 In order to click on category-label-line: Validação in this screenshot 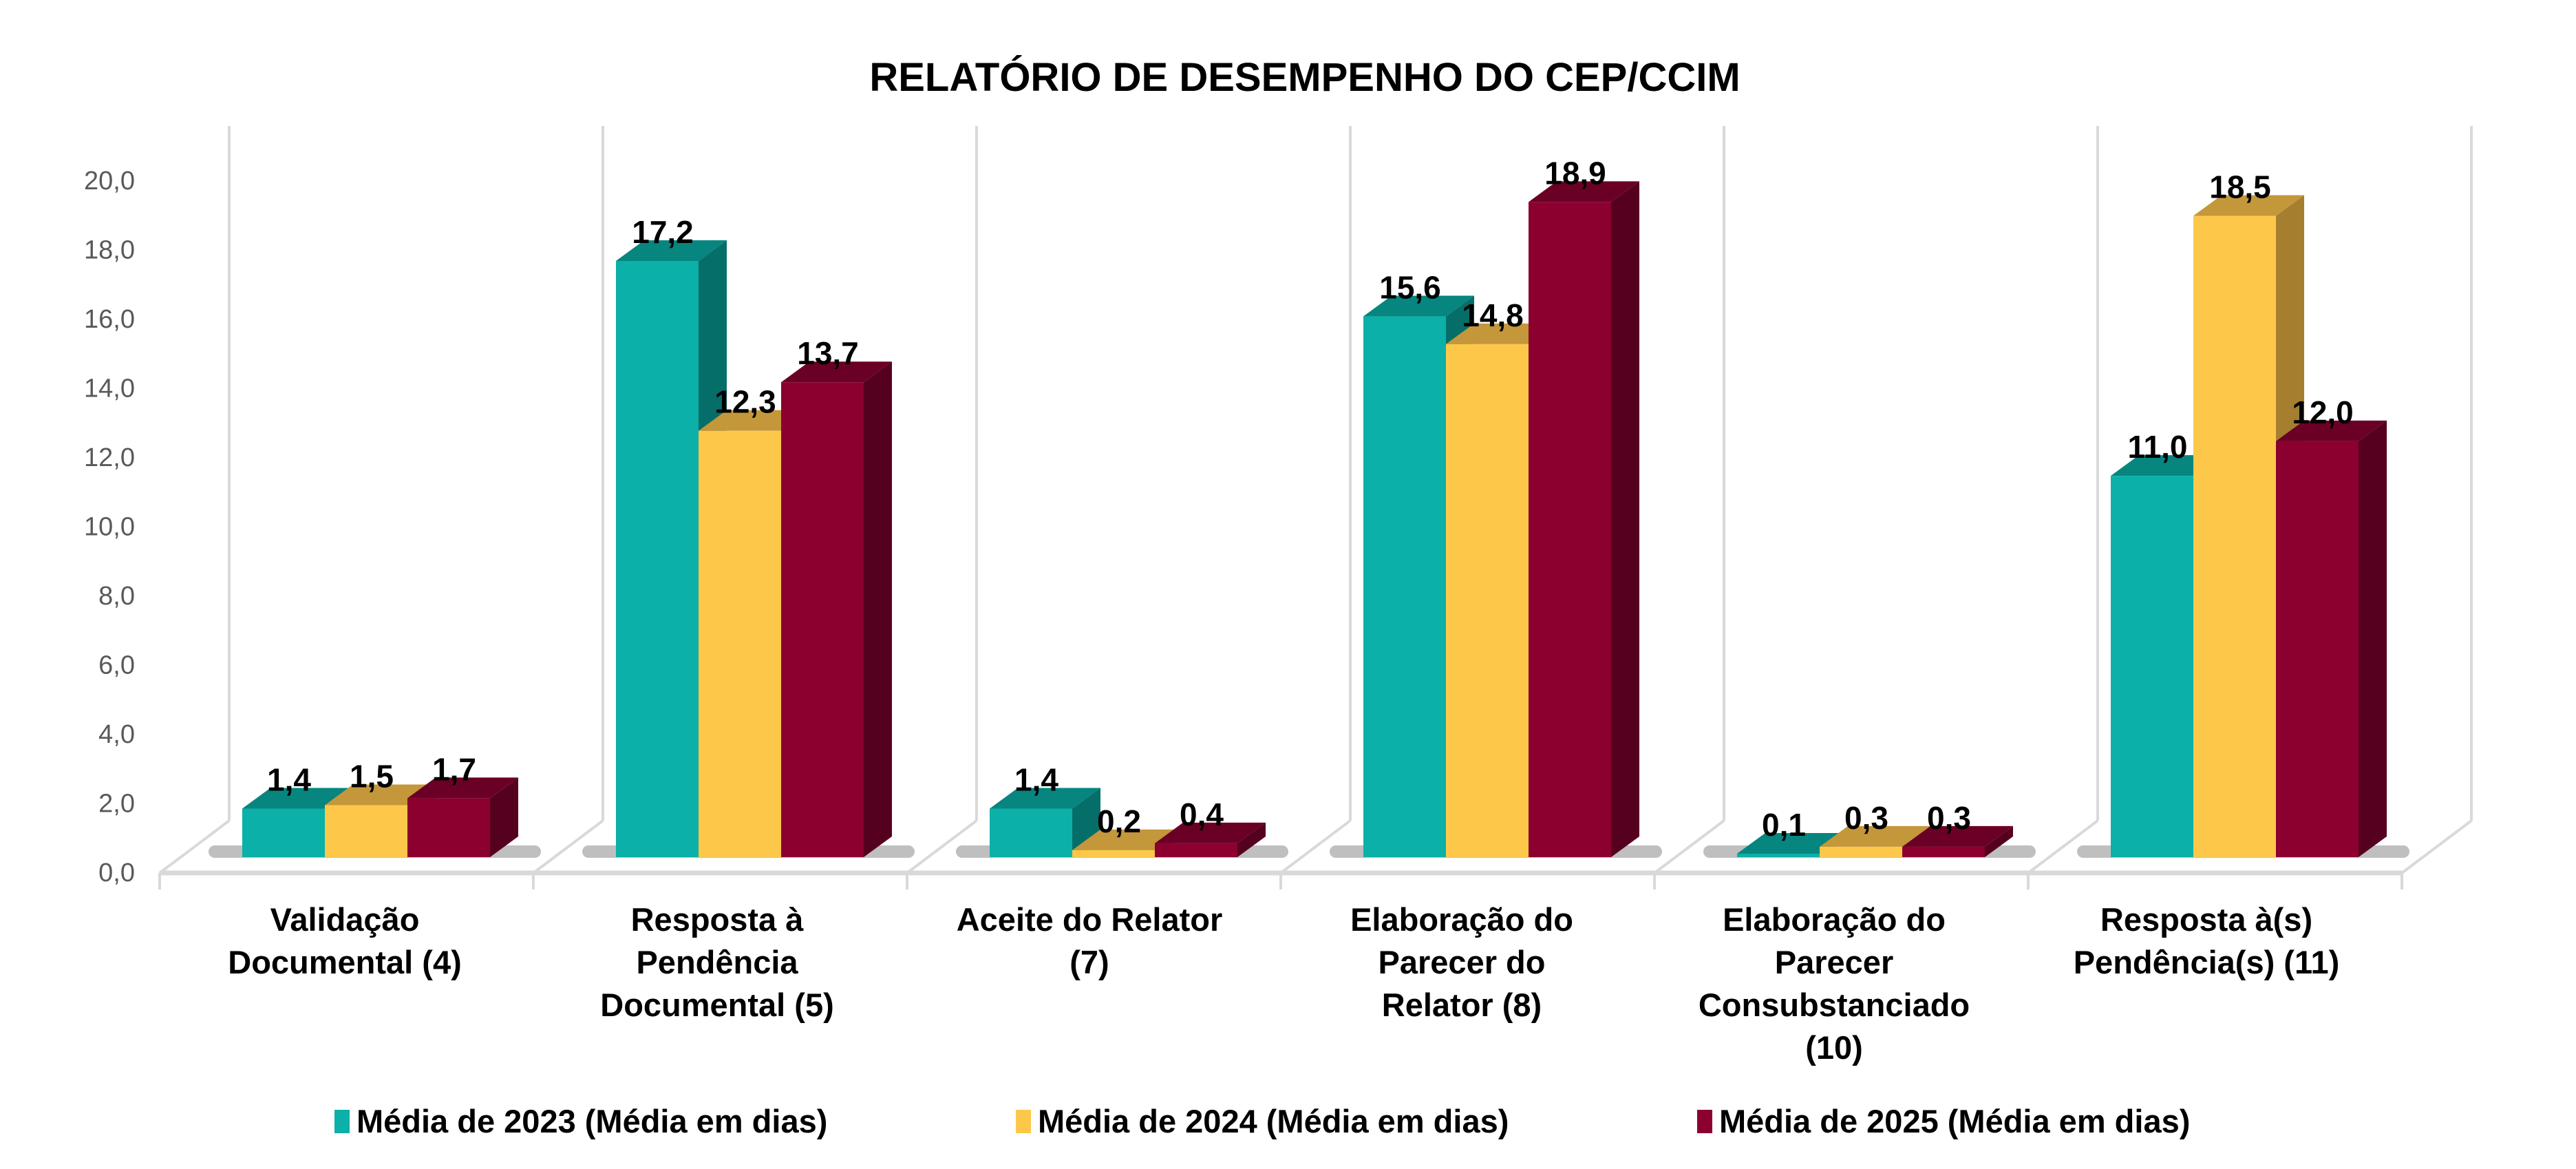, I will do `click(345, 919)`.